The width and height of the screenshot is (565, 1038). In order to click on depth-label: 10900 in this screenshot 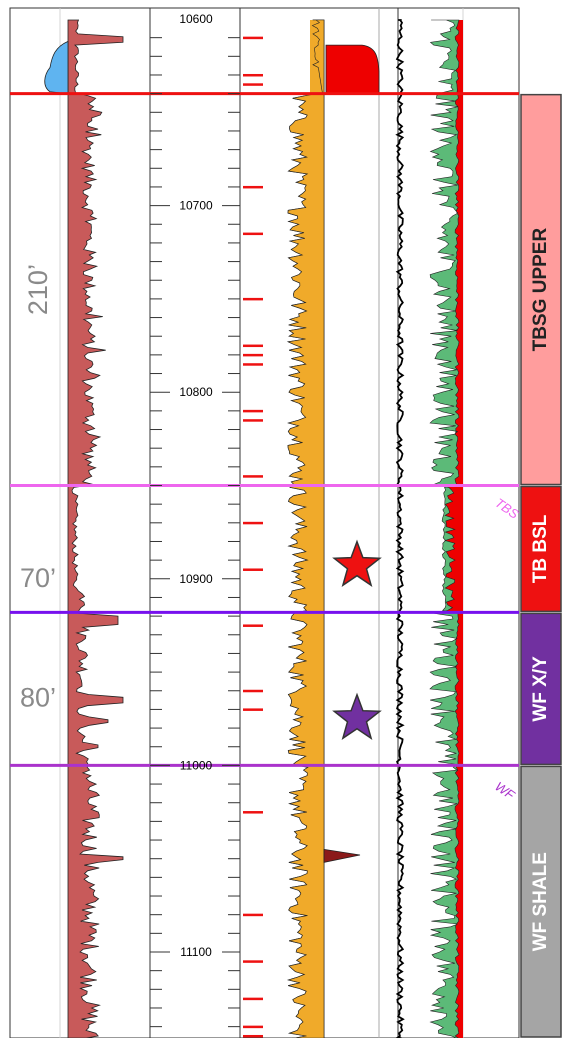, I will do `click(196, 579)`.